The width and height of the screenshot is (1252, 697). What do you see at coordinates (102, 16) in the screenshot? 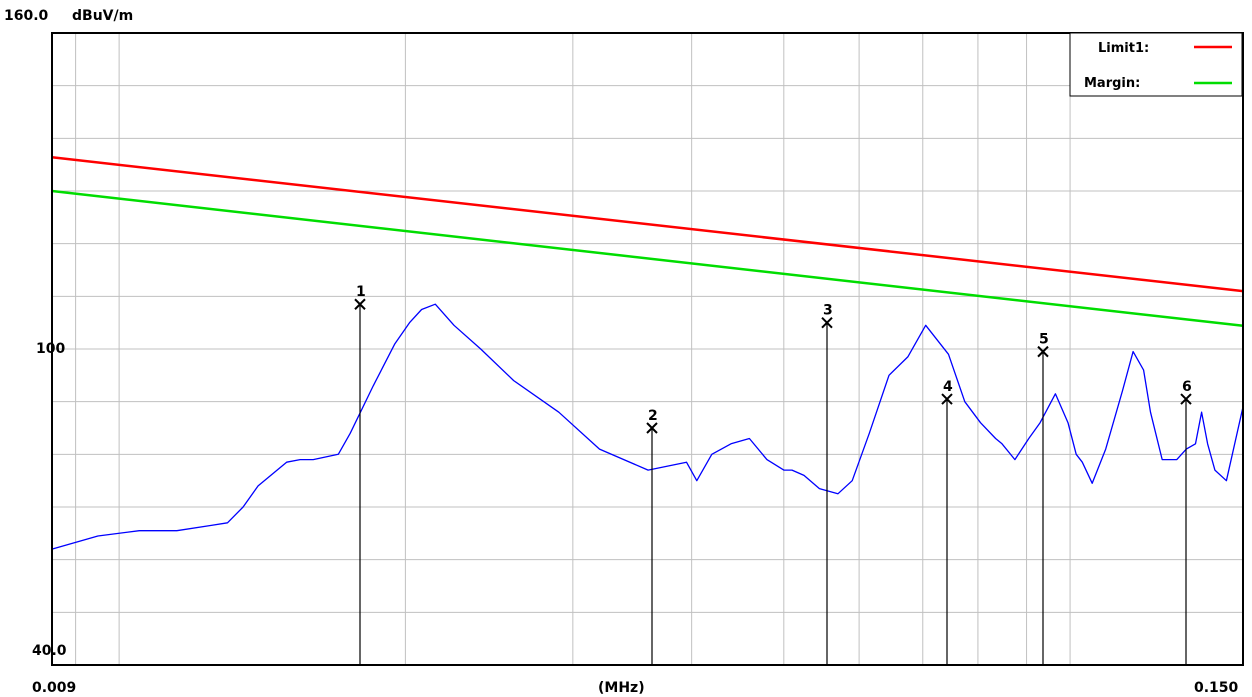
I see `y-unit-label: dBuV/m` at bounding box center [102, 16].